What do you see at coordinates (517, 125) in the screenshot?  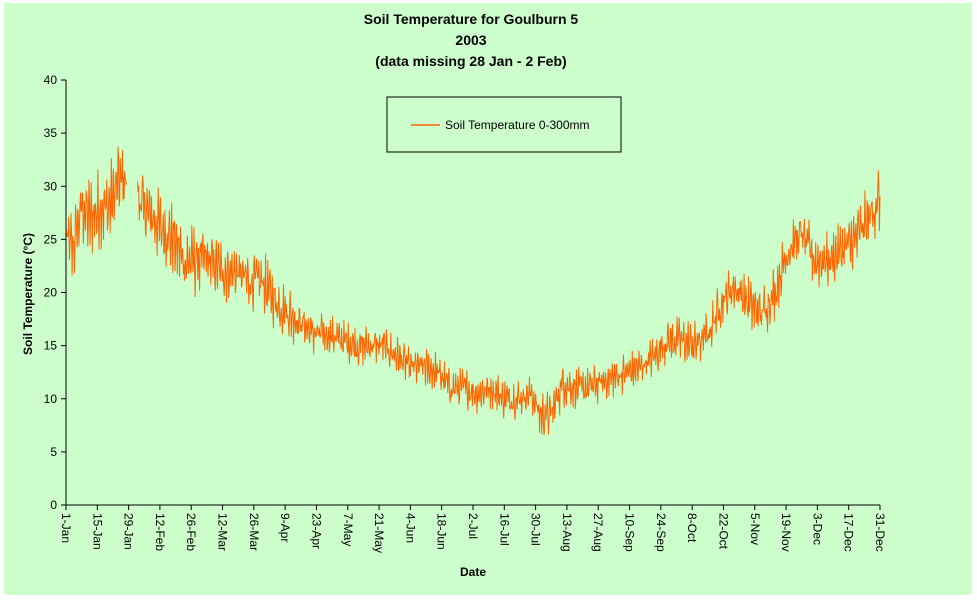 I see `legend-label: Soil Temperature 0-300mm` at bounding box center [517, 125].